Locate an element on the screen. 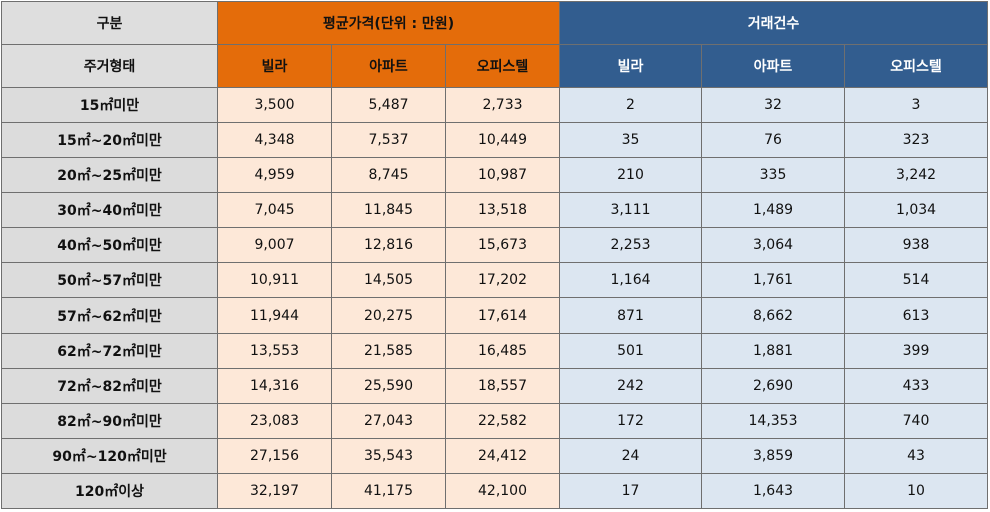  row-label: 62㎡~72㎡미만 is located at coordinates (109, 350).